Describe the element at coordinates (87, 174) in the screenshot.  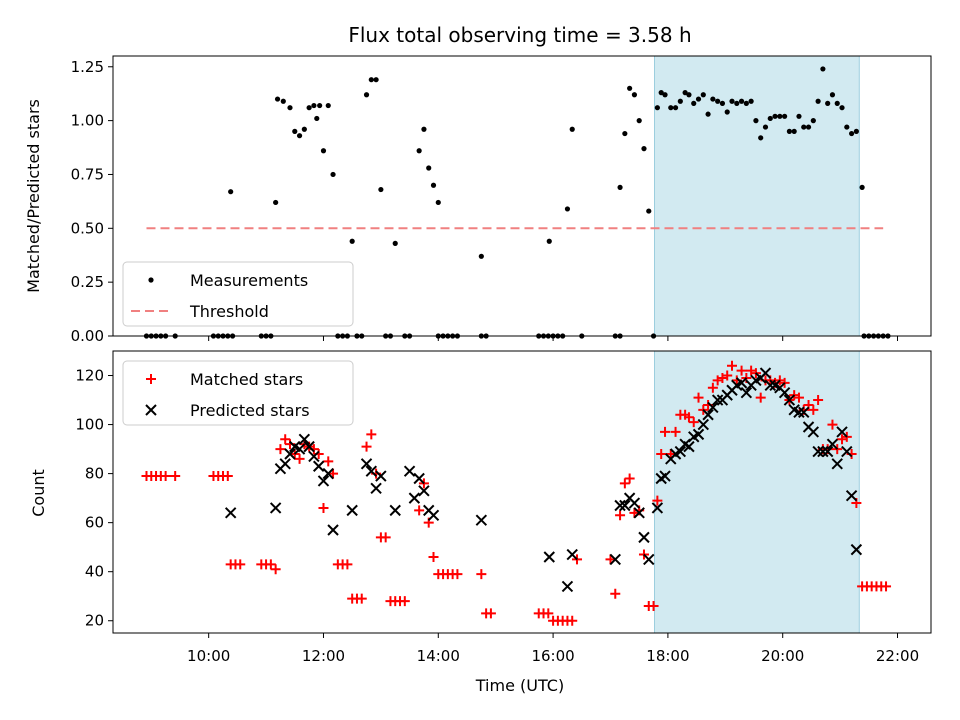
I see `ratio-y-tick-label: 0.75` at that location.